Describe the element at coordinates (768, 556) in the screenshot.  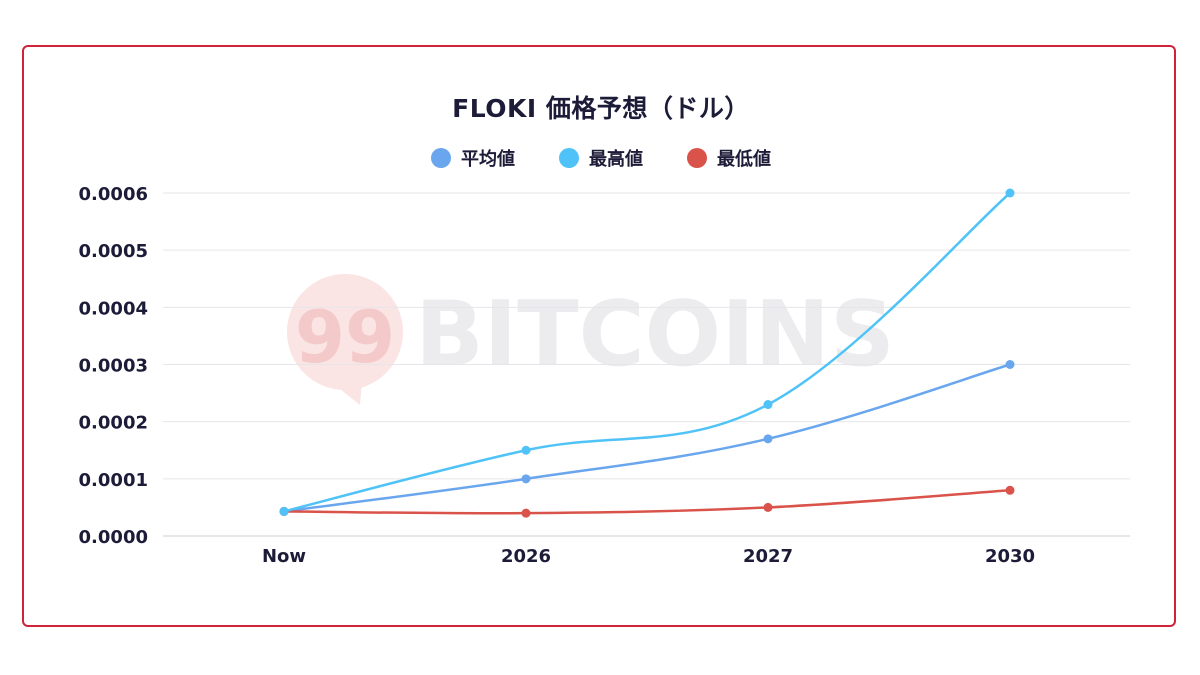
I see `x-tick-label: 2027` at that location.